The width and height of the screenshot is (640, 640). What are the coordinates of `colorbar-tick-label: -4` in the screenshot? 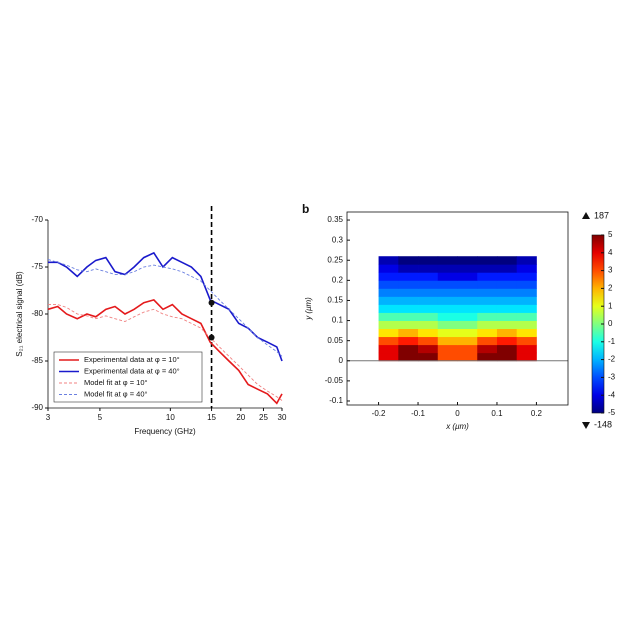 It's located at (612, 394).